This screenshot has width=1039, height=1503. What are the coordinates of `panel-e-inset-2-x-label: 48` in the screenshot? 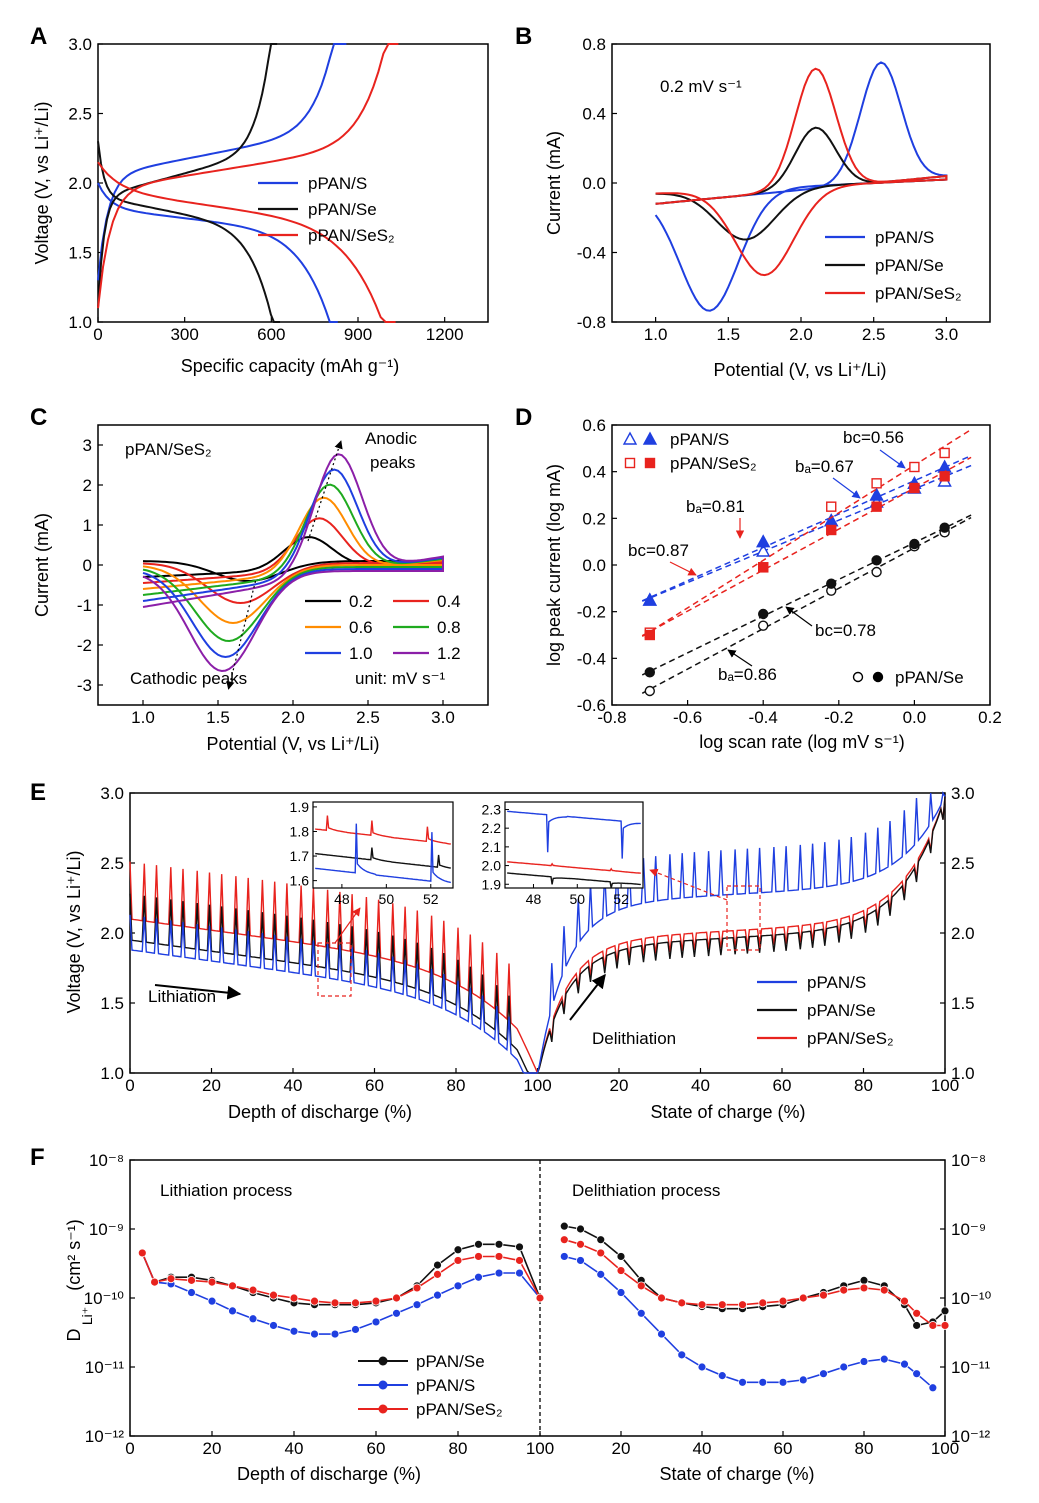 It's located at (534, 899).